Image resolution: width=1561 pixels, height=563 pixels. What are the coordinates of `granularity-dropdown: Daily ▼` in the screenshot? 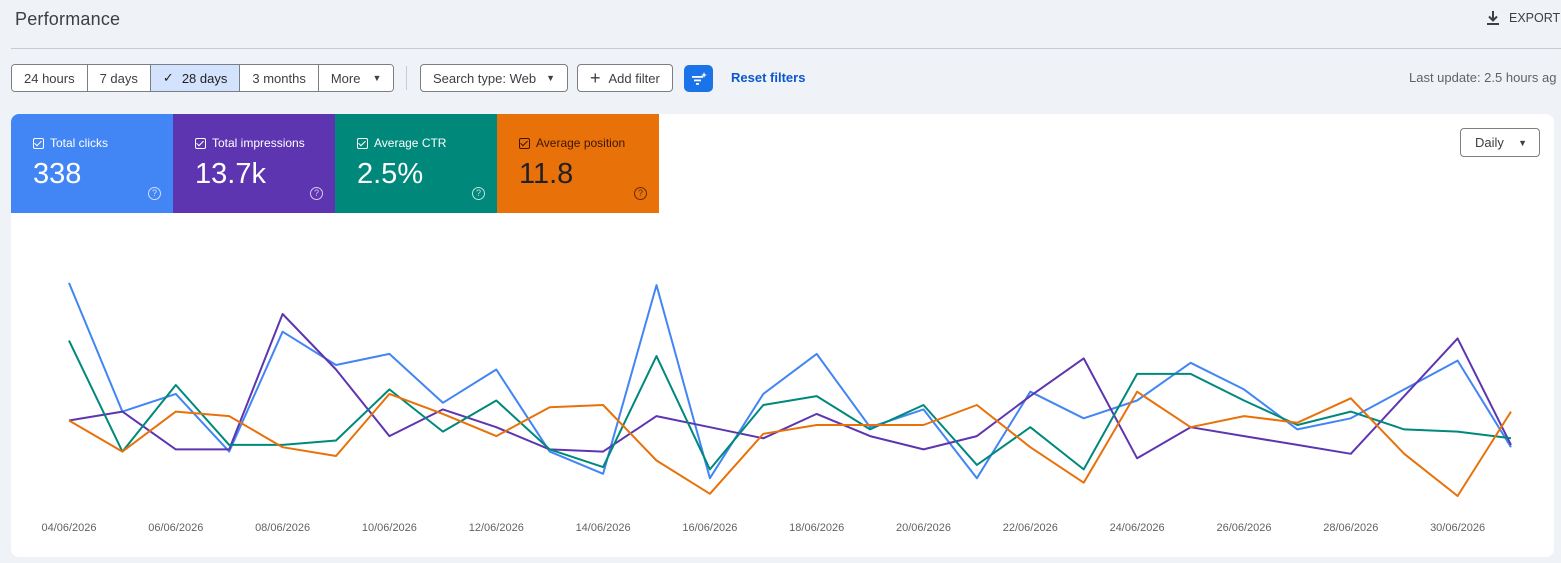 It's located at (1500, 142).